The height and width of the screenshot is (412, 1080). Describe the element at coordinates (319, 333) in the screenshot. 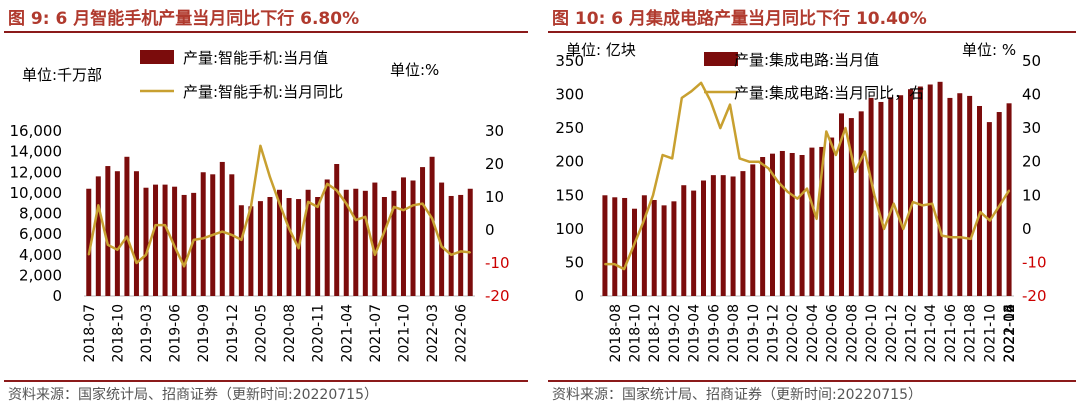

I see `x-tick-label: 2020-11` at that location.